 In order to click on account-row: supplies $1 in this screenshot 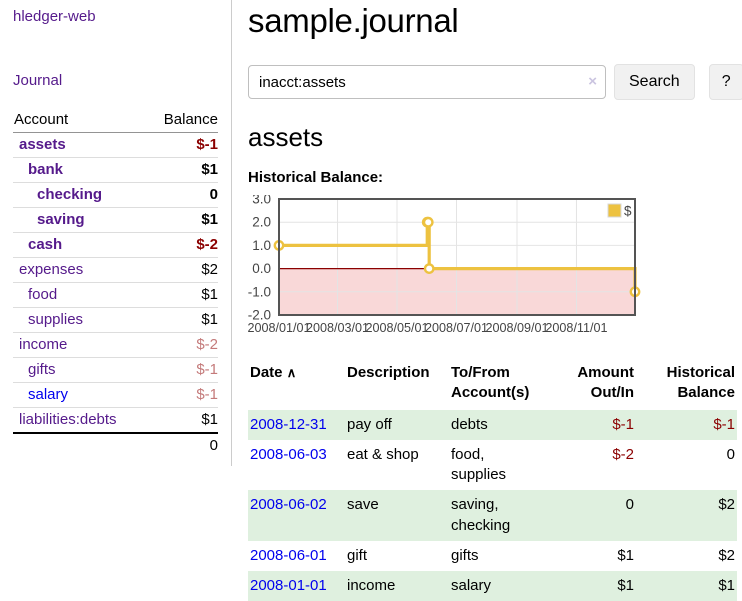, I will do `click(115, 320)`.